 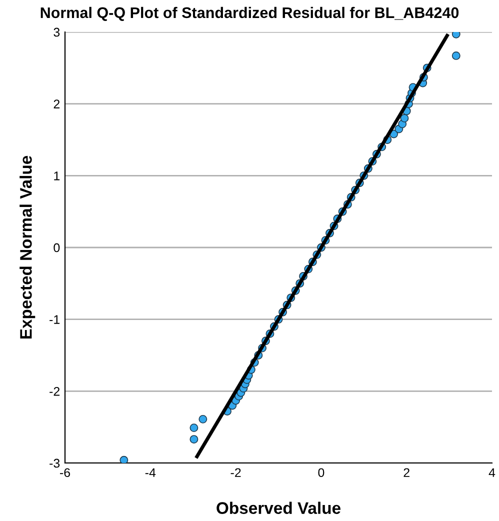 I want to click on x-tick-label: 0, so click(x=321, y=473).